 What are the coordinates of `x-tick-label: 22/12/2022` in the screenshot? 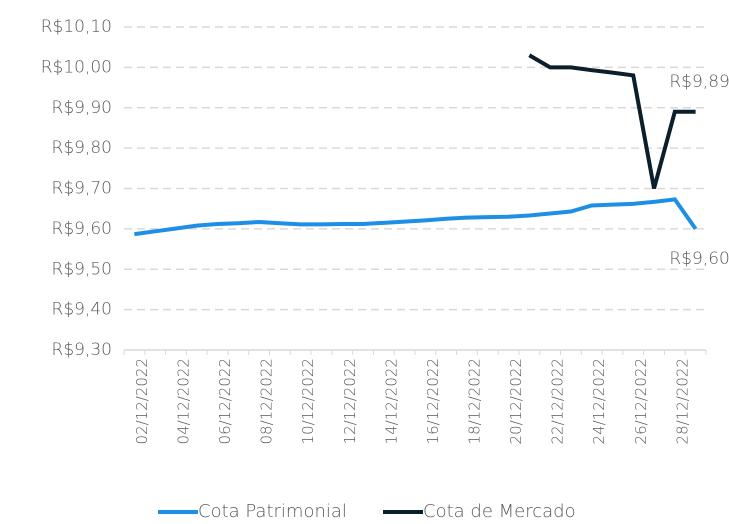 It's located at (558, 401).